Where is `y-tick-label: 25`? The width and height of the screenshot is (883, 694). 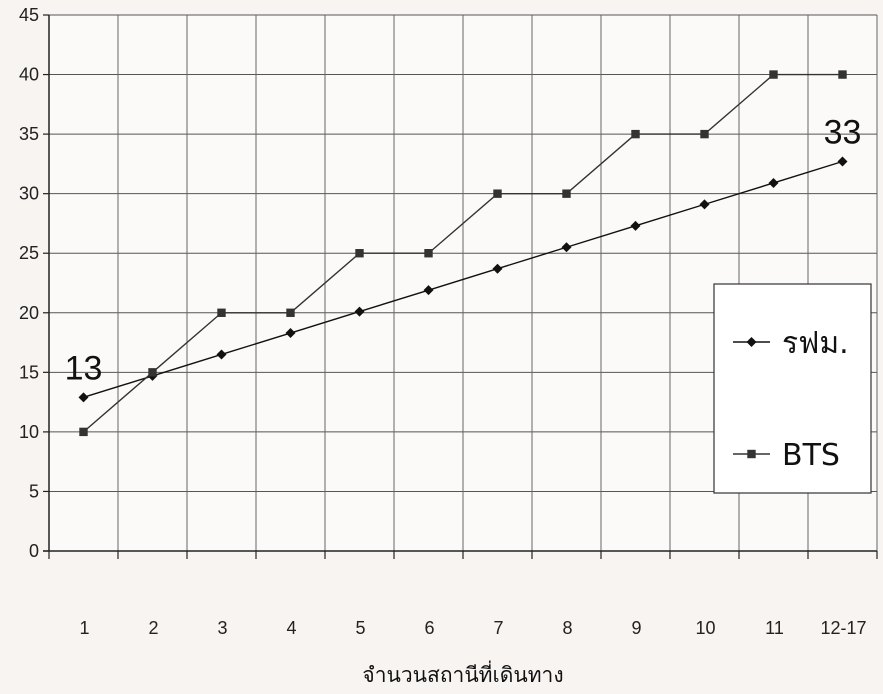 y-tick-label: 25 is located at coordinates (29, 253).